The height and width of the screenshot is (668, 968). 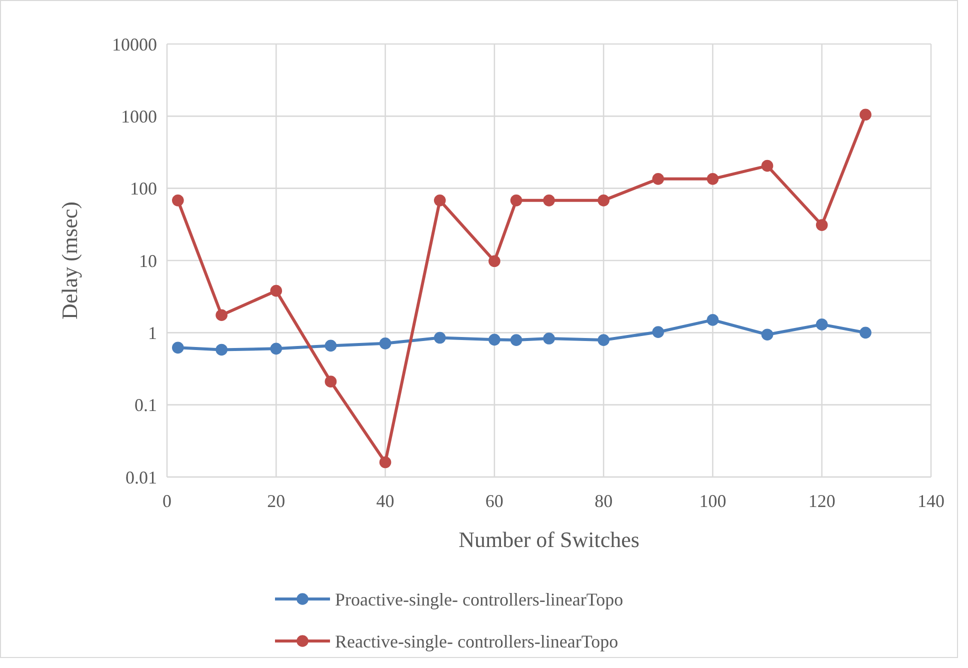 What do you see at coordinates (712, 501) in the screenshot?
I see `x-tick-label: 100` at bounding box center [712, 501].